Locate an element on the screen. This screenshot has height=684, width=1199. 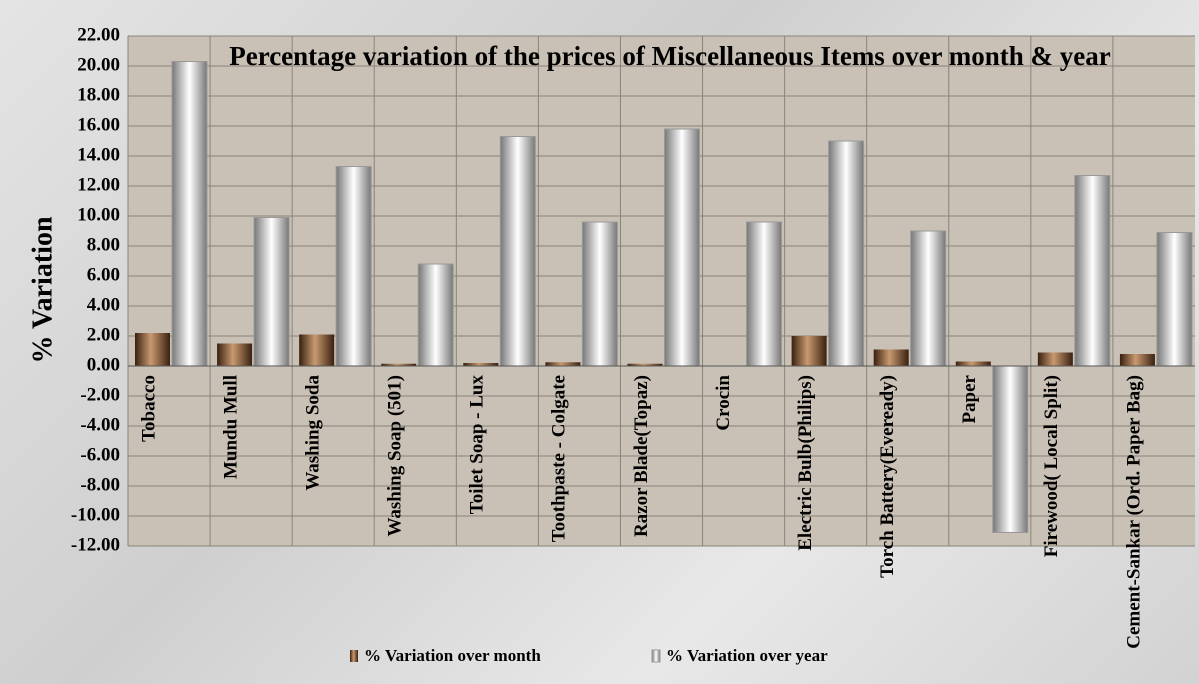
y-tick-label: 22.00 is located at coordinates (98, 34).